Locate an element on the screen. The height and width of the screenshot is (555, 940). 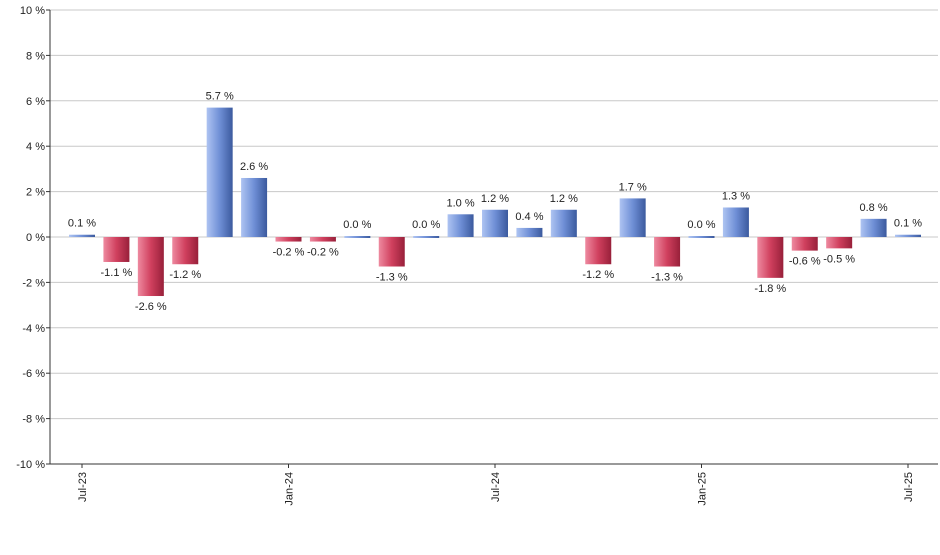
y-tick-label: -2 % is located at coordinates (33, 283).